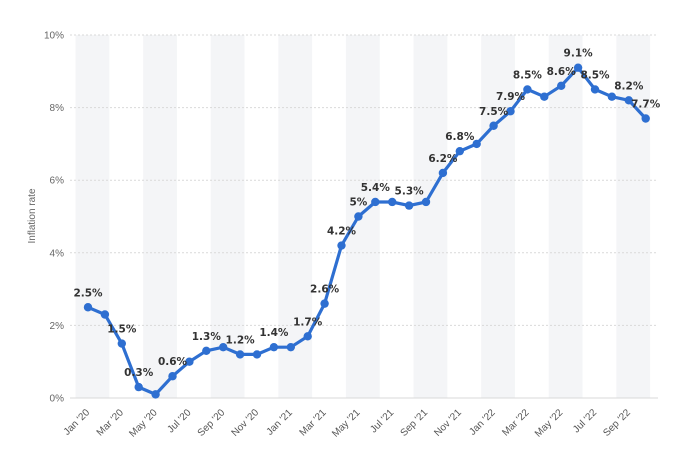 The image size is (674, 456). I want to click on data-label: 2.6%, so click(325, 290).